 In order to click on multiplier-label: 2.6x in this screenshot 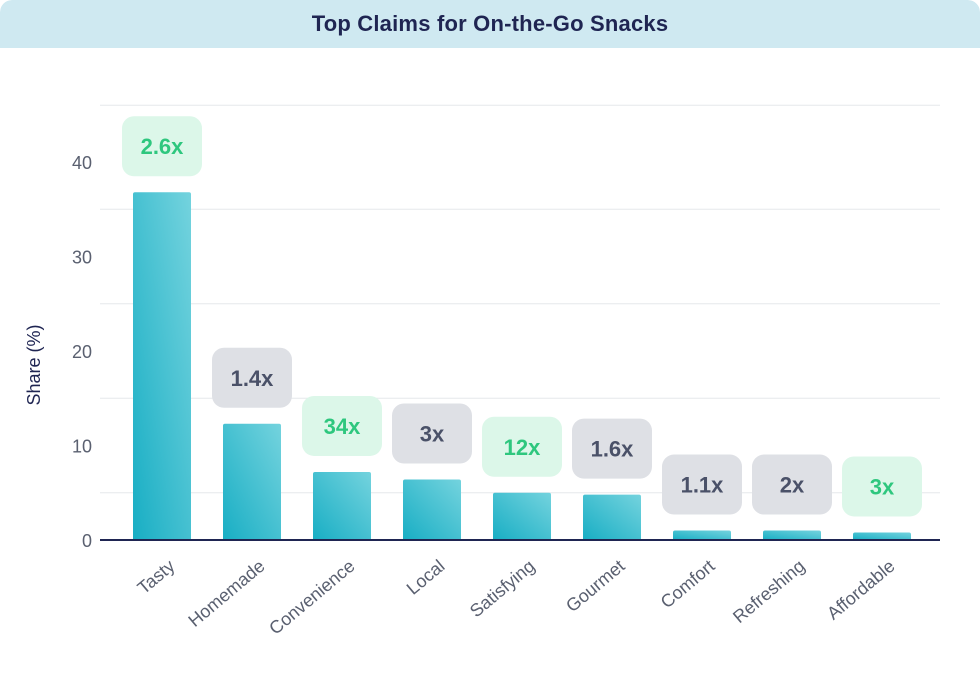, I will do `click(163, 146)`.